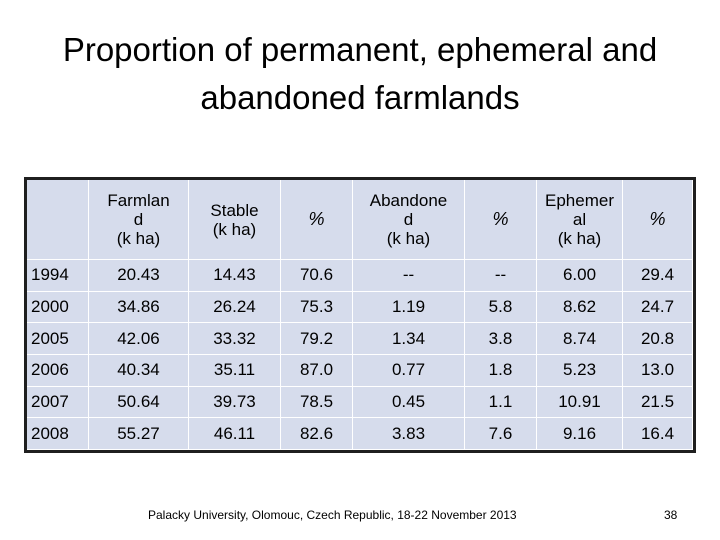  I want to click on table-cell: 24.7, so click(658, 307).